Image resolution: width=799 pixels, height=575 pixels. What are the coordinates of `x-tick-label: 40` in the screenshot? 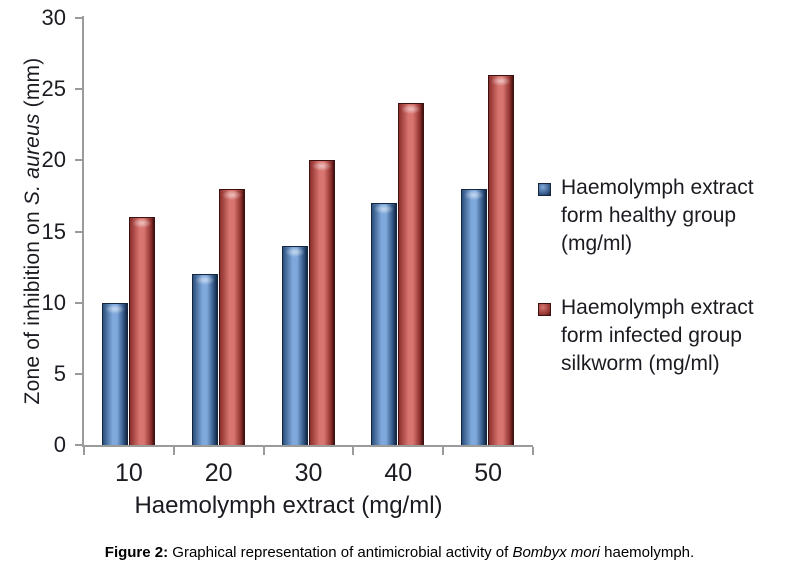 It's located at (398, 473).